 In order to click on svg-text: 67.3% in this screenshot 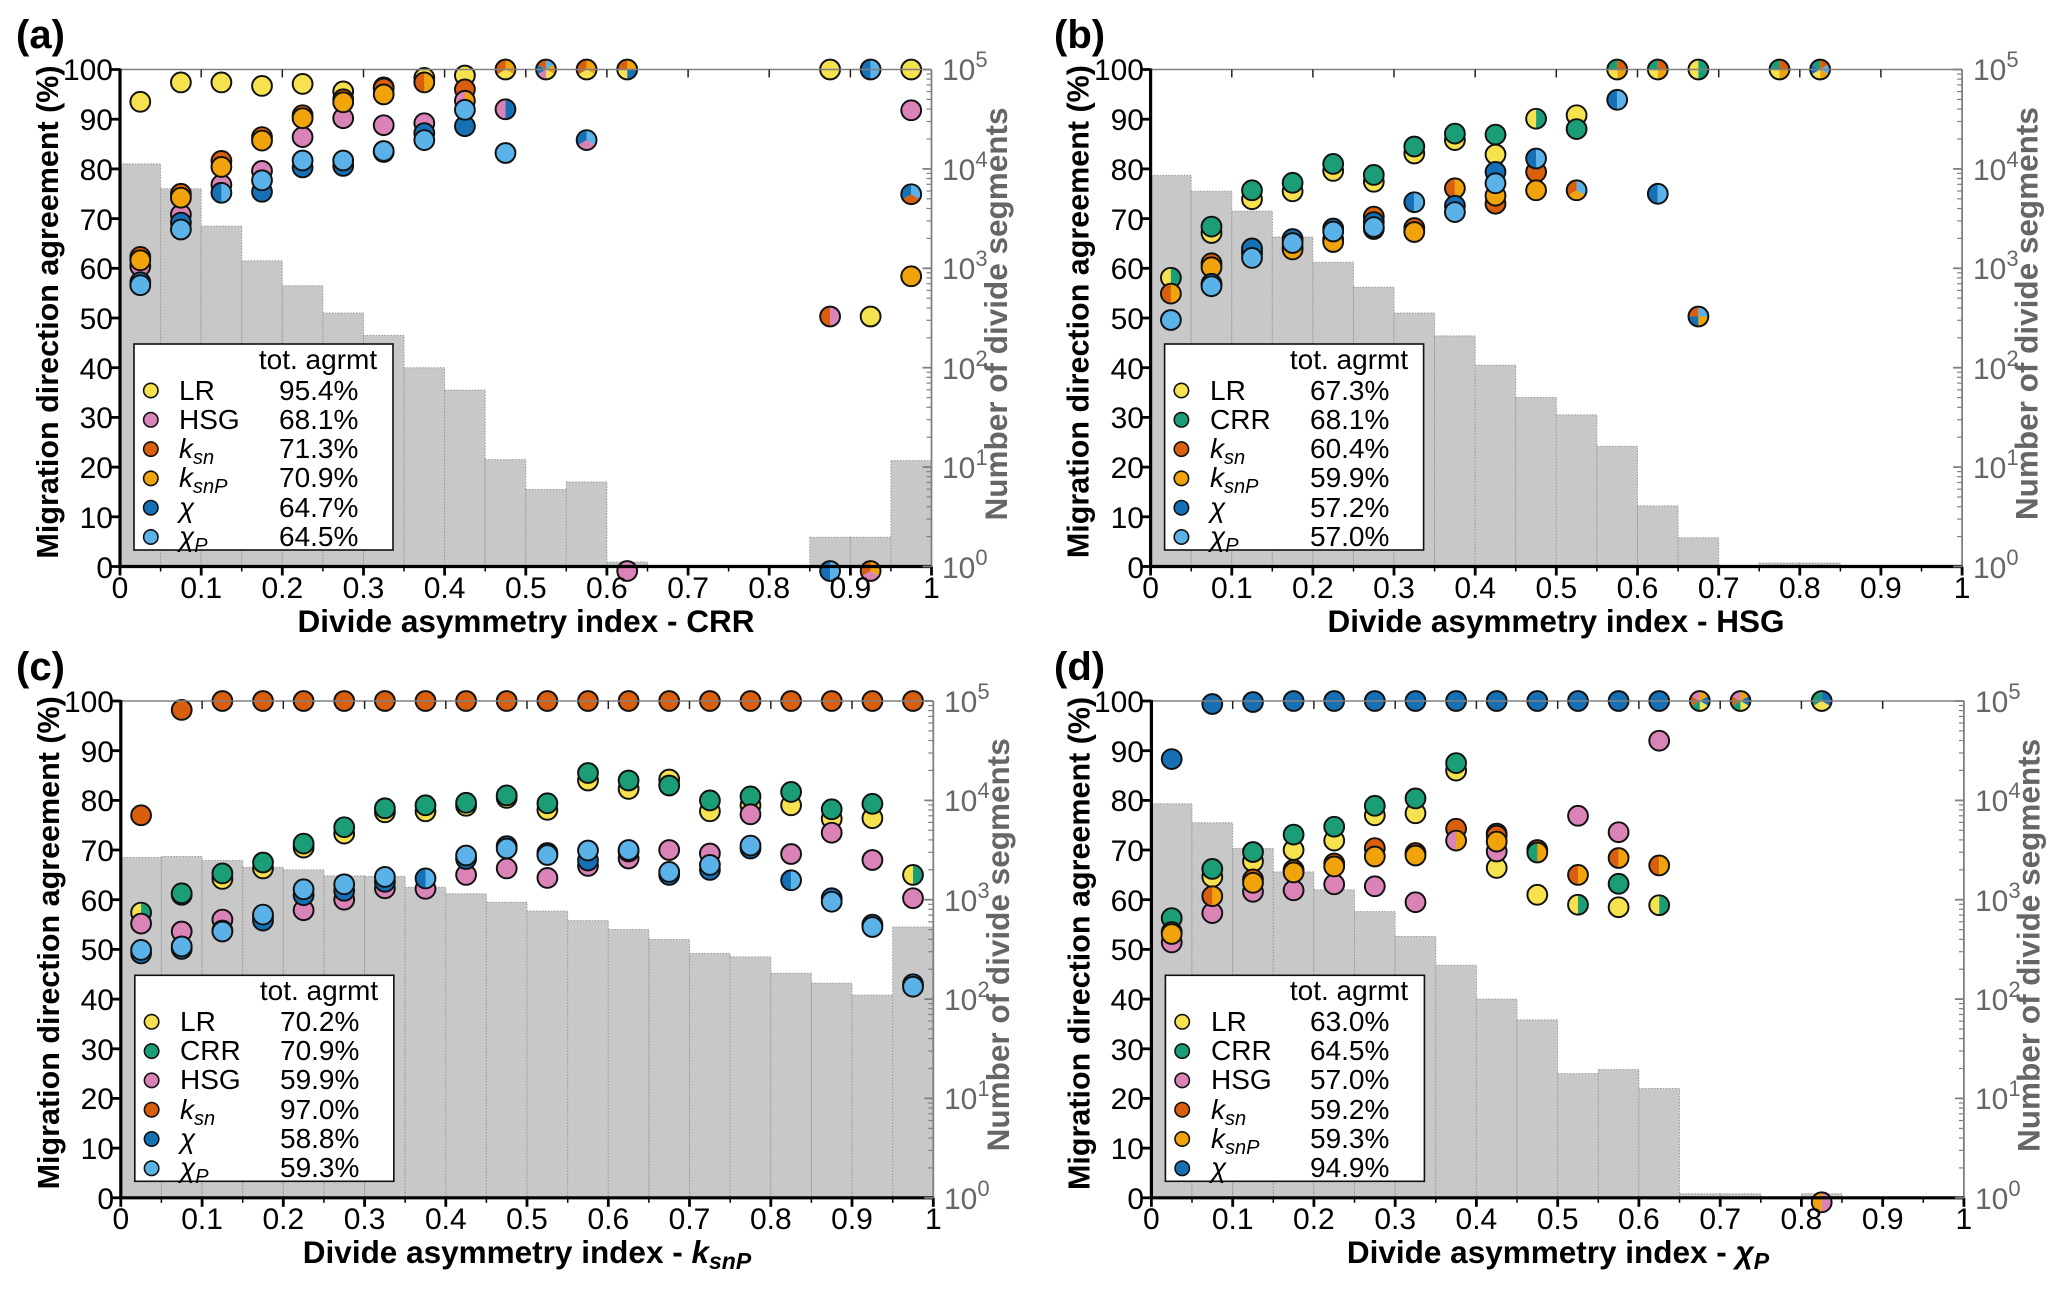, I will do `click(1349, 390)`.